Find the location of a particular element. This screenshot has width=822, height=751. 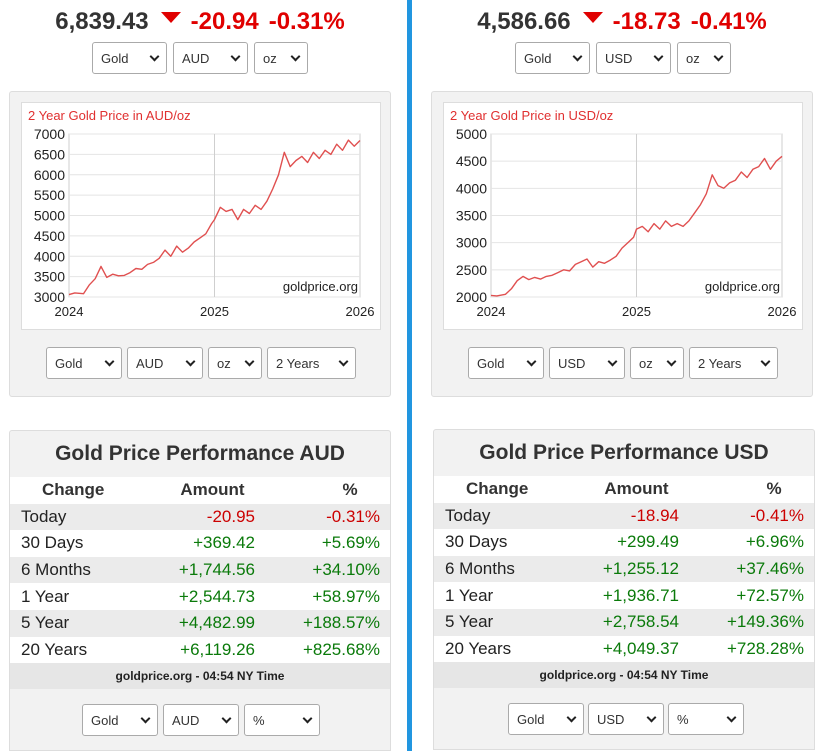

chart-currency-select: AUD is located at coordinates (165, 363).